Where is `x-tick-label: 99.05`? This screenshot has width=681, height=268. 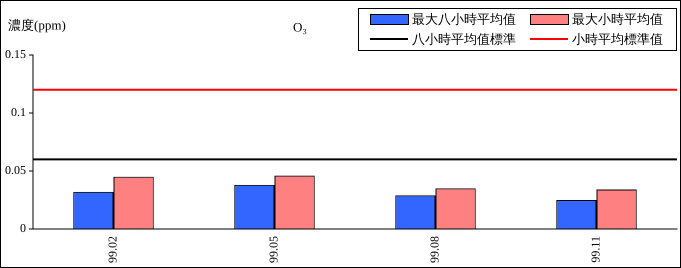
x-tick-label: 99.05 is located at coordinates (273, 249).